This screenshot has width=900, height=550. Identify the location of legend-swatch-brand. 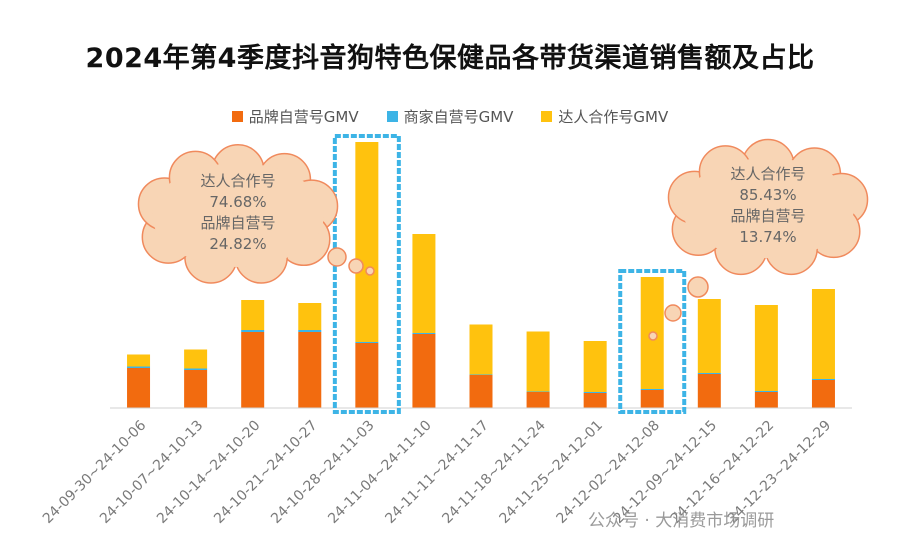
(237, 116).